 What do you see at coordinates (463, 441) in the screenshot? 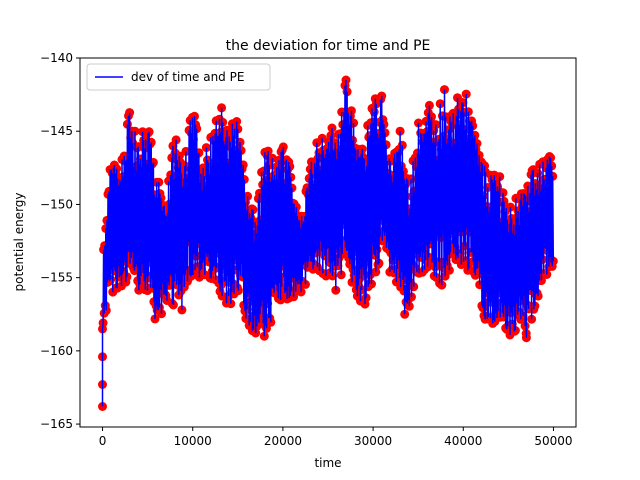
I see `x-tick-label: 40000` at bounding box center [463, 441].